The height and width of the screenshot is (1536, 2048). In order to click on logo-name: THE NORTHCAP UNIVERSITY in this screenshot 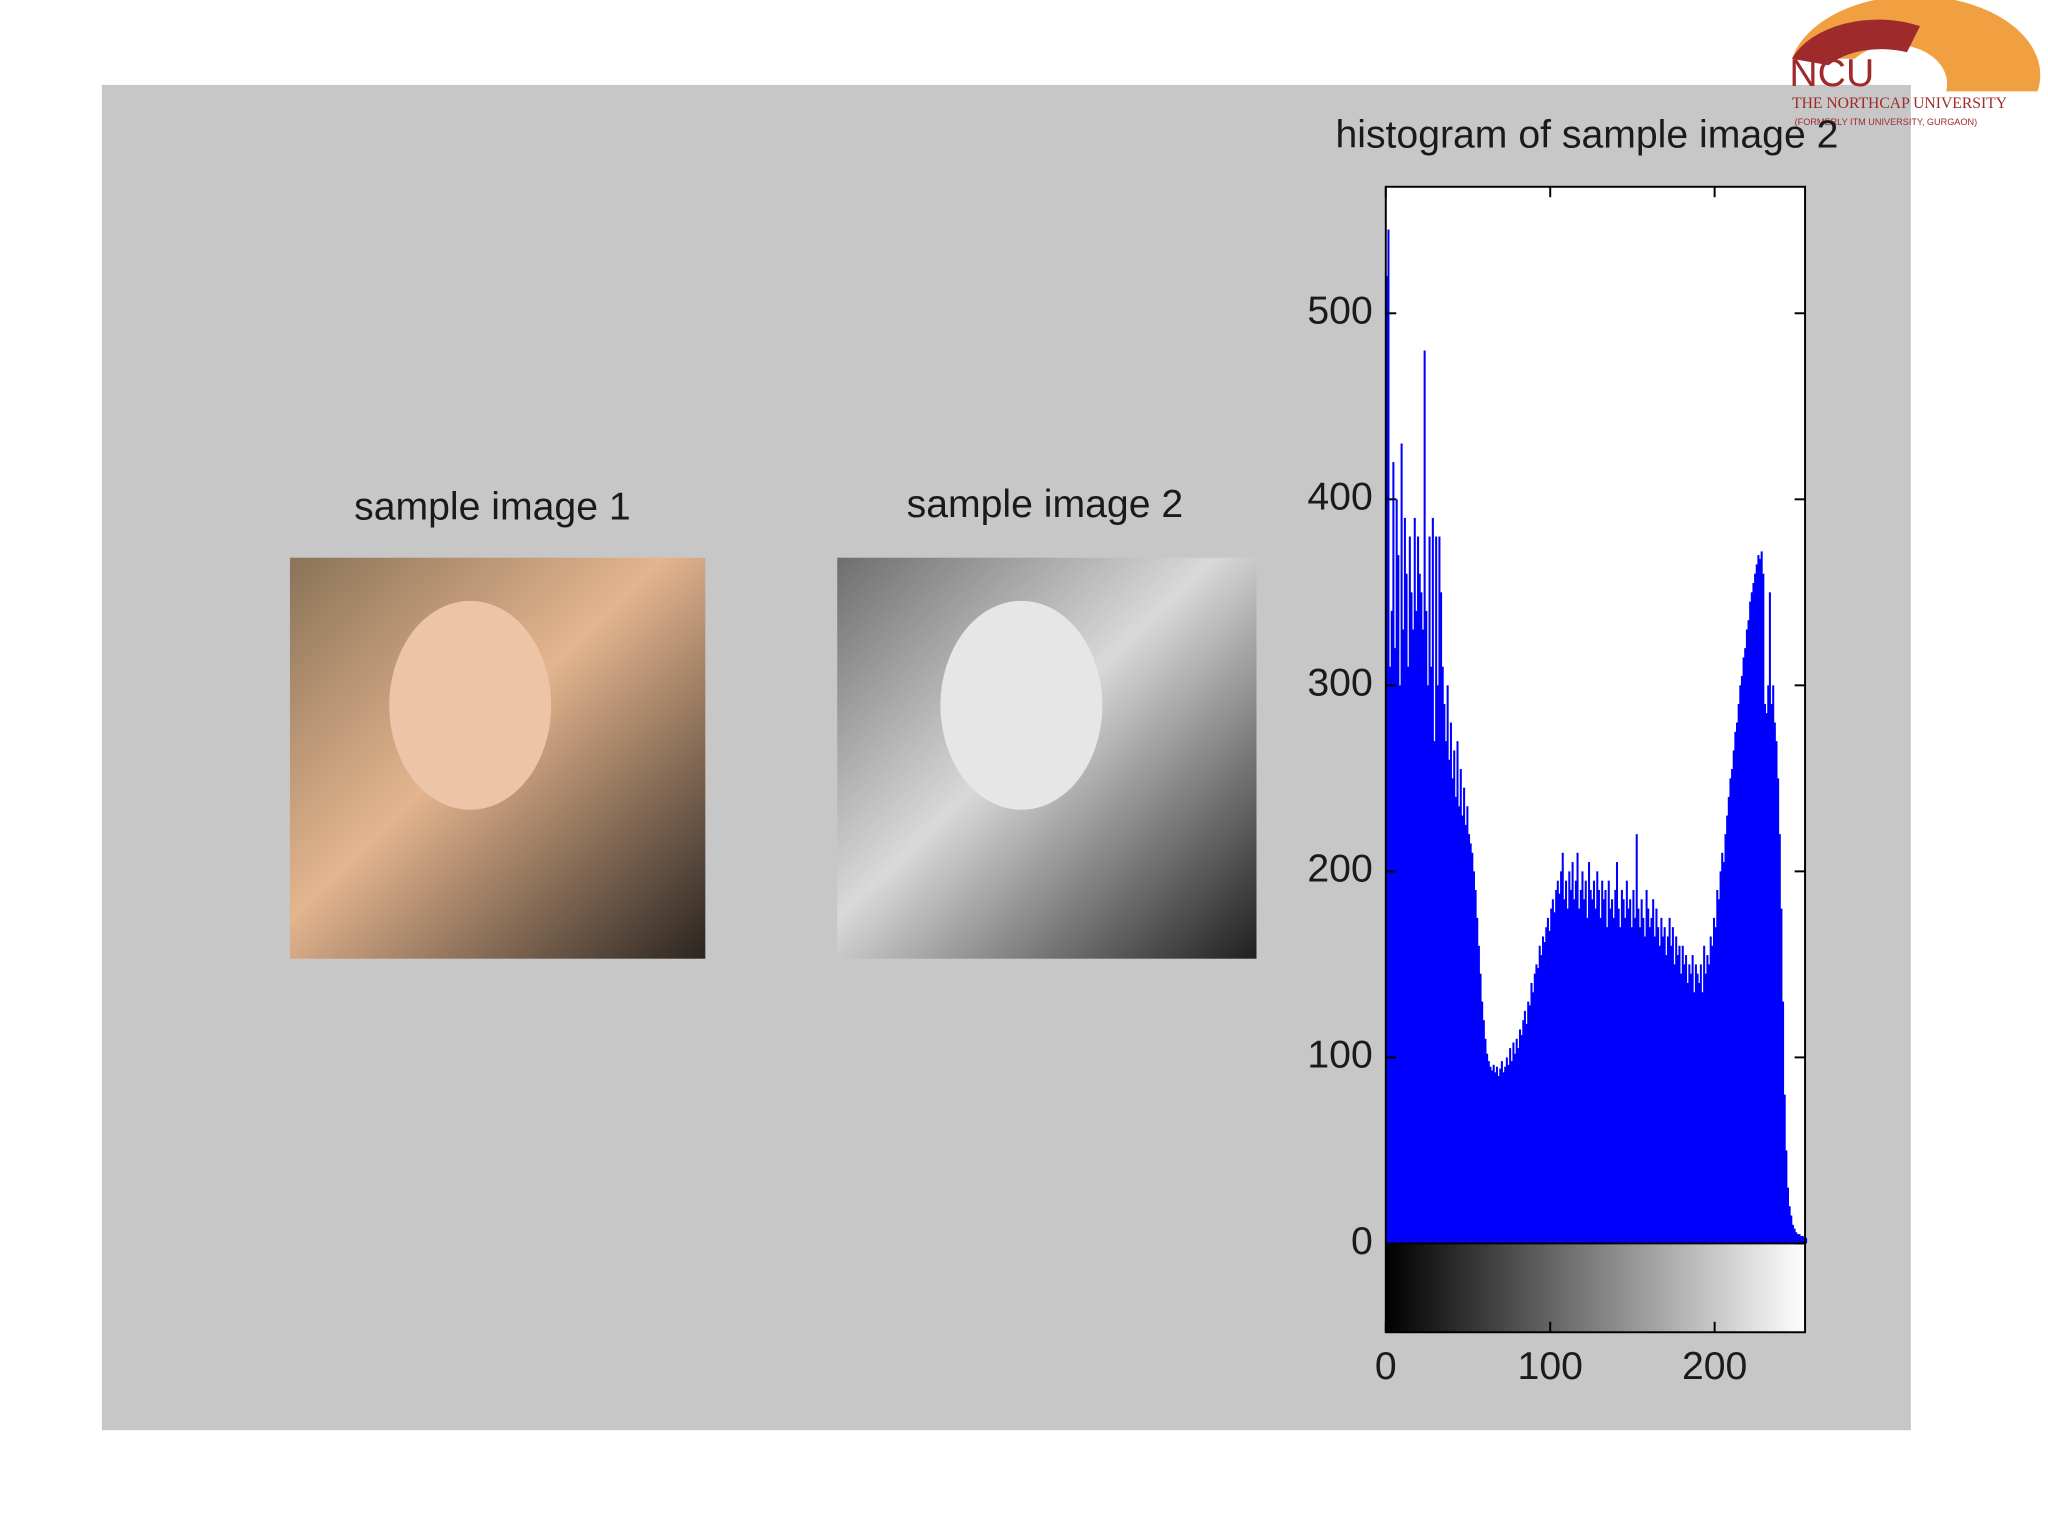, I will do `click(1899, 103)`.